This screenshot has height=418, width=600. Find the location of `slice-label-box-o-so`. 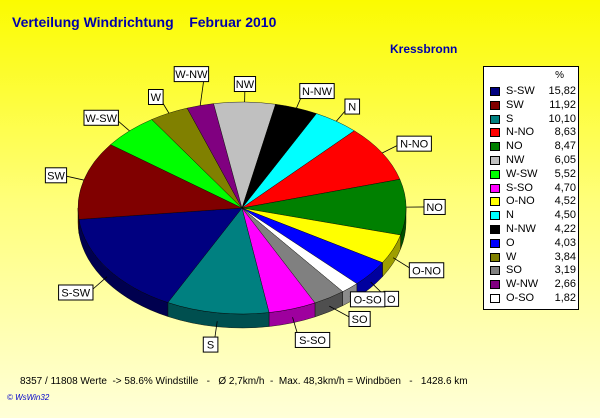

slice-label-box-o-so is located at coordinates (367, 299).